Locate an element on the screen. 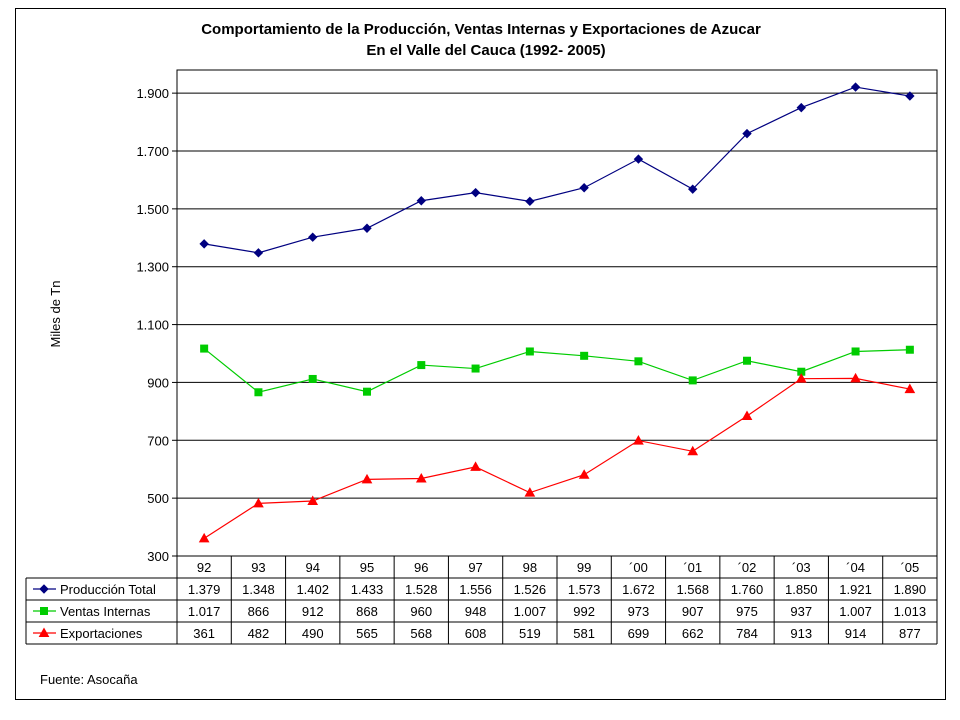 The height and width of the screenshot is (720, 960). x-tick-label: 95 is located at coordinates (367, 567).